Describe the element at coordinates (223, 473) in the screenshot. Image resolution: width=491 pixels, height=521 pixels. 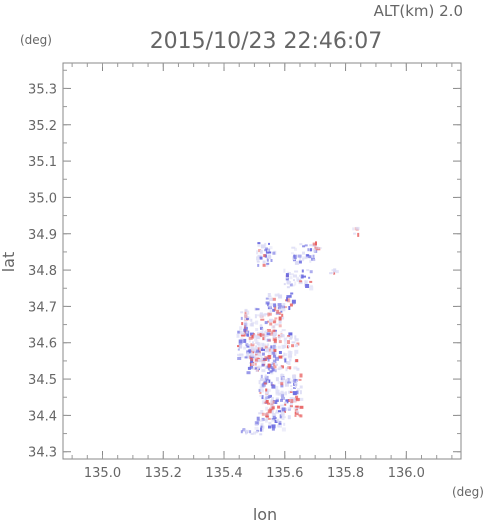
I see `x-tick-label: 135.4` at that location.